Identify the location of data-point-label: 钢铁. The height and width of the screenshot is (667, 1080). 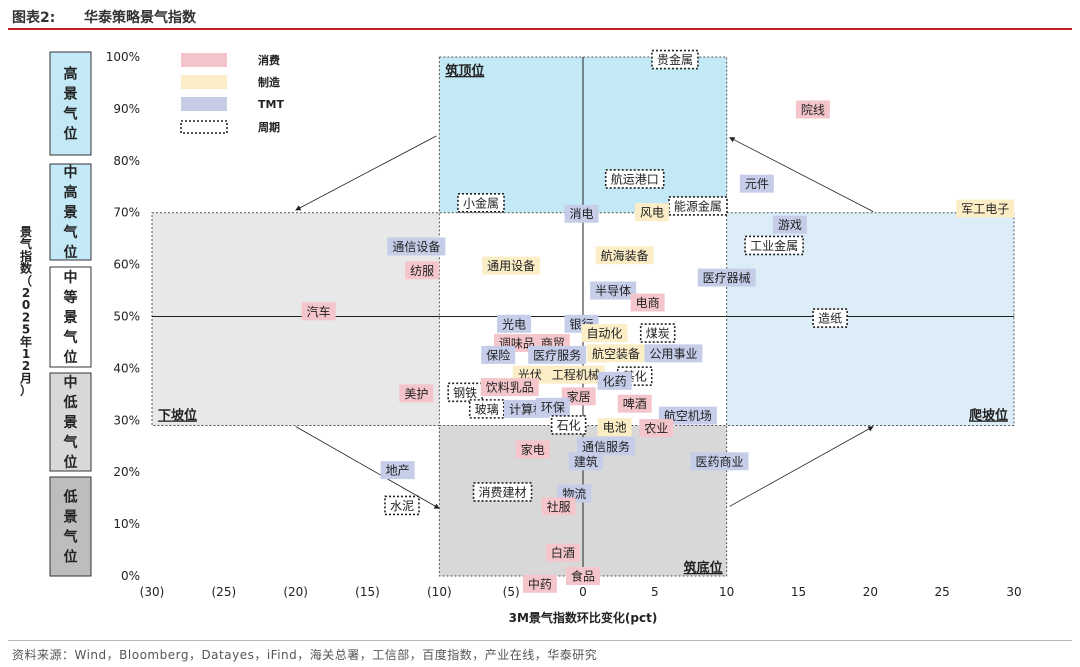
(465, 393).